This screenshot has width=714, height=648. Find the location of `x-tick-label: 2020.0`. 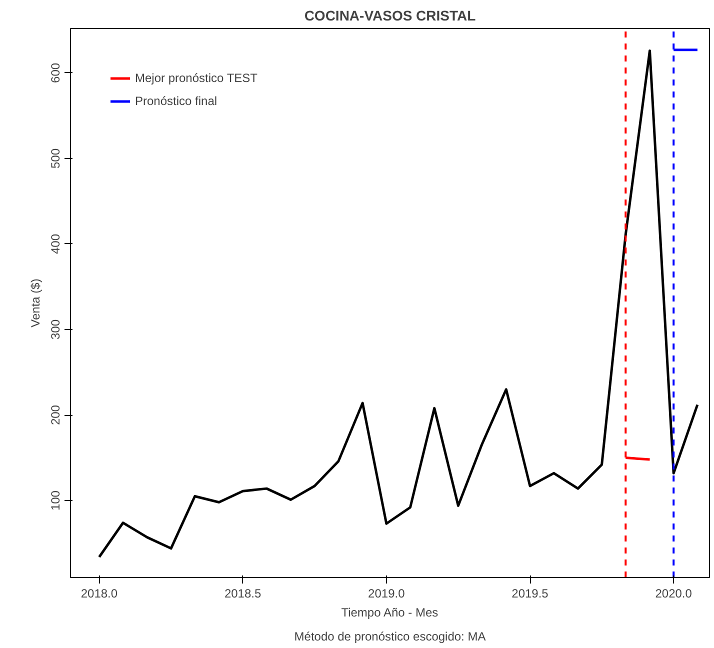

x-tick-label: 2020.0 is located at coordinates (673, 593).